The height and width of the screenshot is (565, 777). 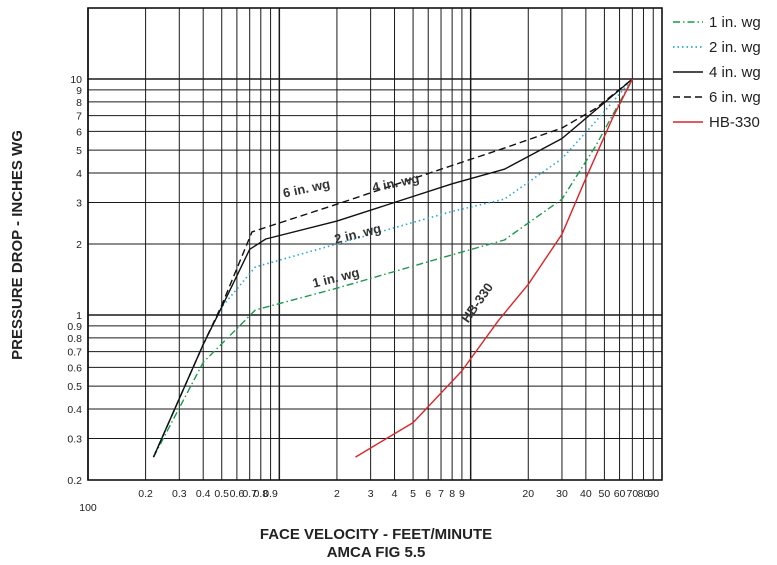 What do you see at coordinates (79, 132) in the screenshot?
I see `y-tick-label: 6` at bounding box center [79, 132].